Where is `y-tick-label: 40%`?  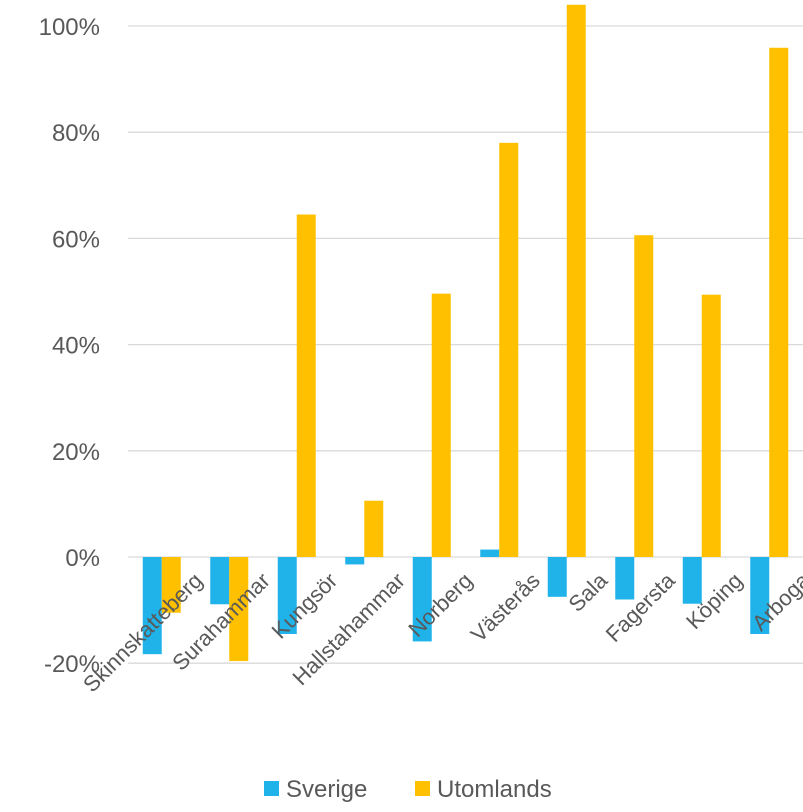
y-tick-label: 40% is located at coordinates (76, 346).